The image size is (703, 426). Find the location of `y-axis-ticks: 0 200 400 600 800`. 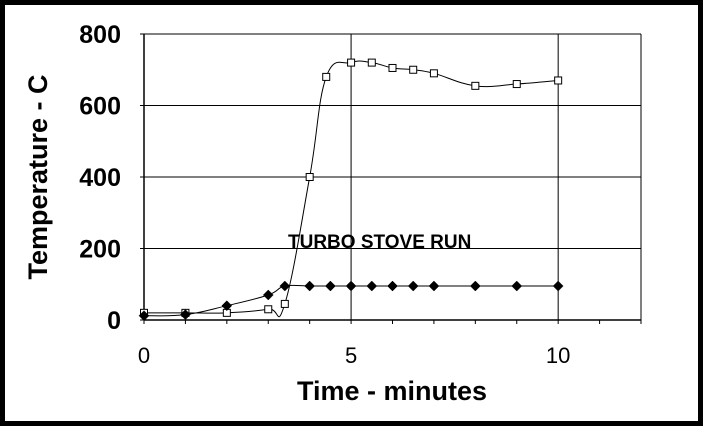

y-axis-ticks: 0 200 400 600 800 is located at coordinates (111, 178).